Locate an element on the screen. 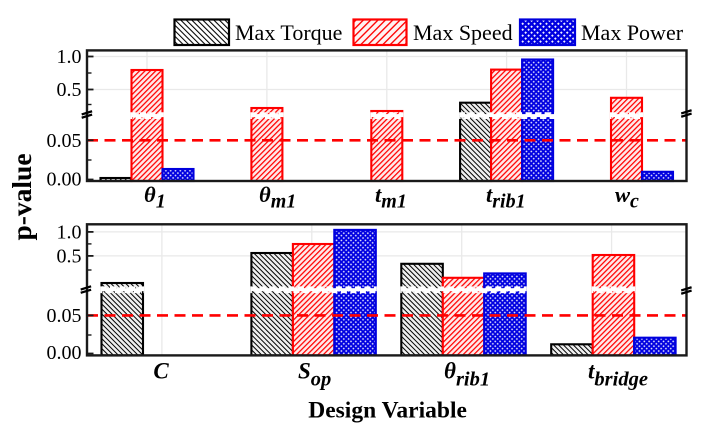  svg-text: Max Speed is located at coordinates (463, 32).